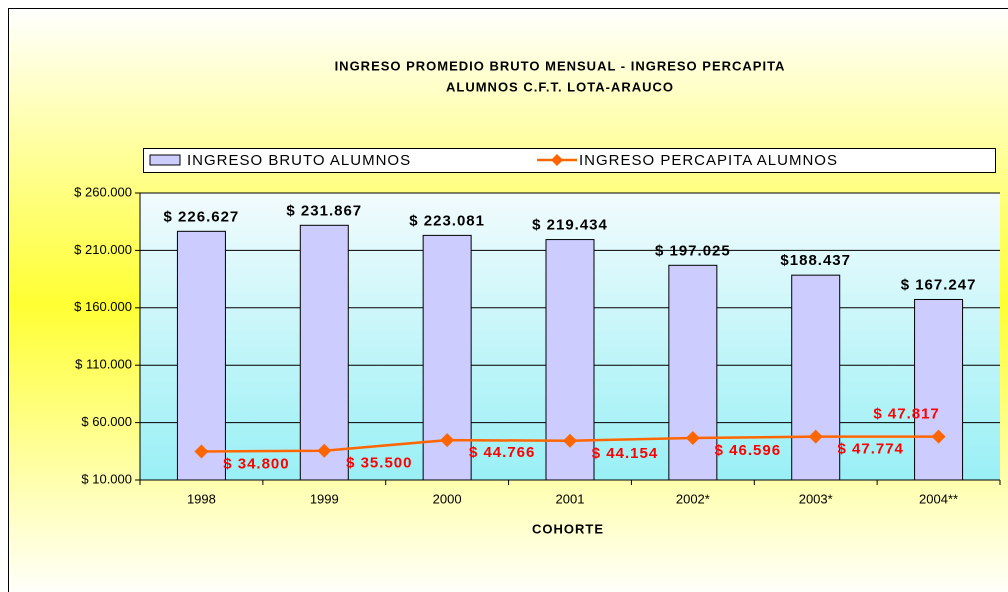 This screenshot has width=1008, height=592. What do you see at coordinates (324, 210) in the screenshot?
I see `bar-value-label: $ 231.867` at bounding box center [324, 210].